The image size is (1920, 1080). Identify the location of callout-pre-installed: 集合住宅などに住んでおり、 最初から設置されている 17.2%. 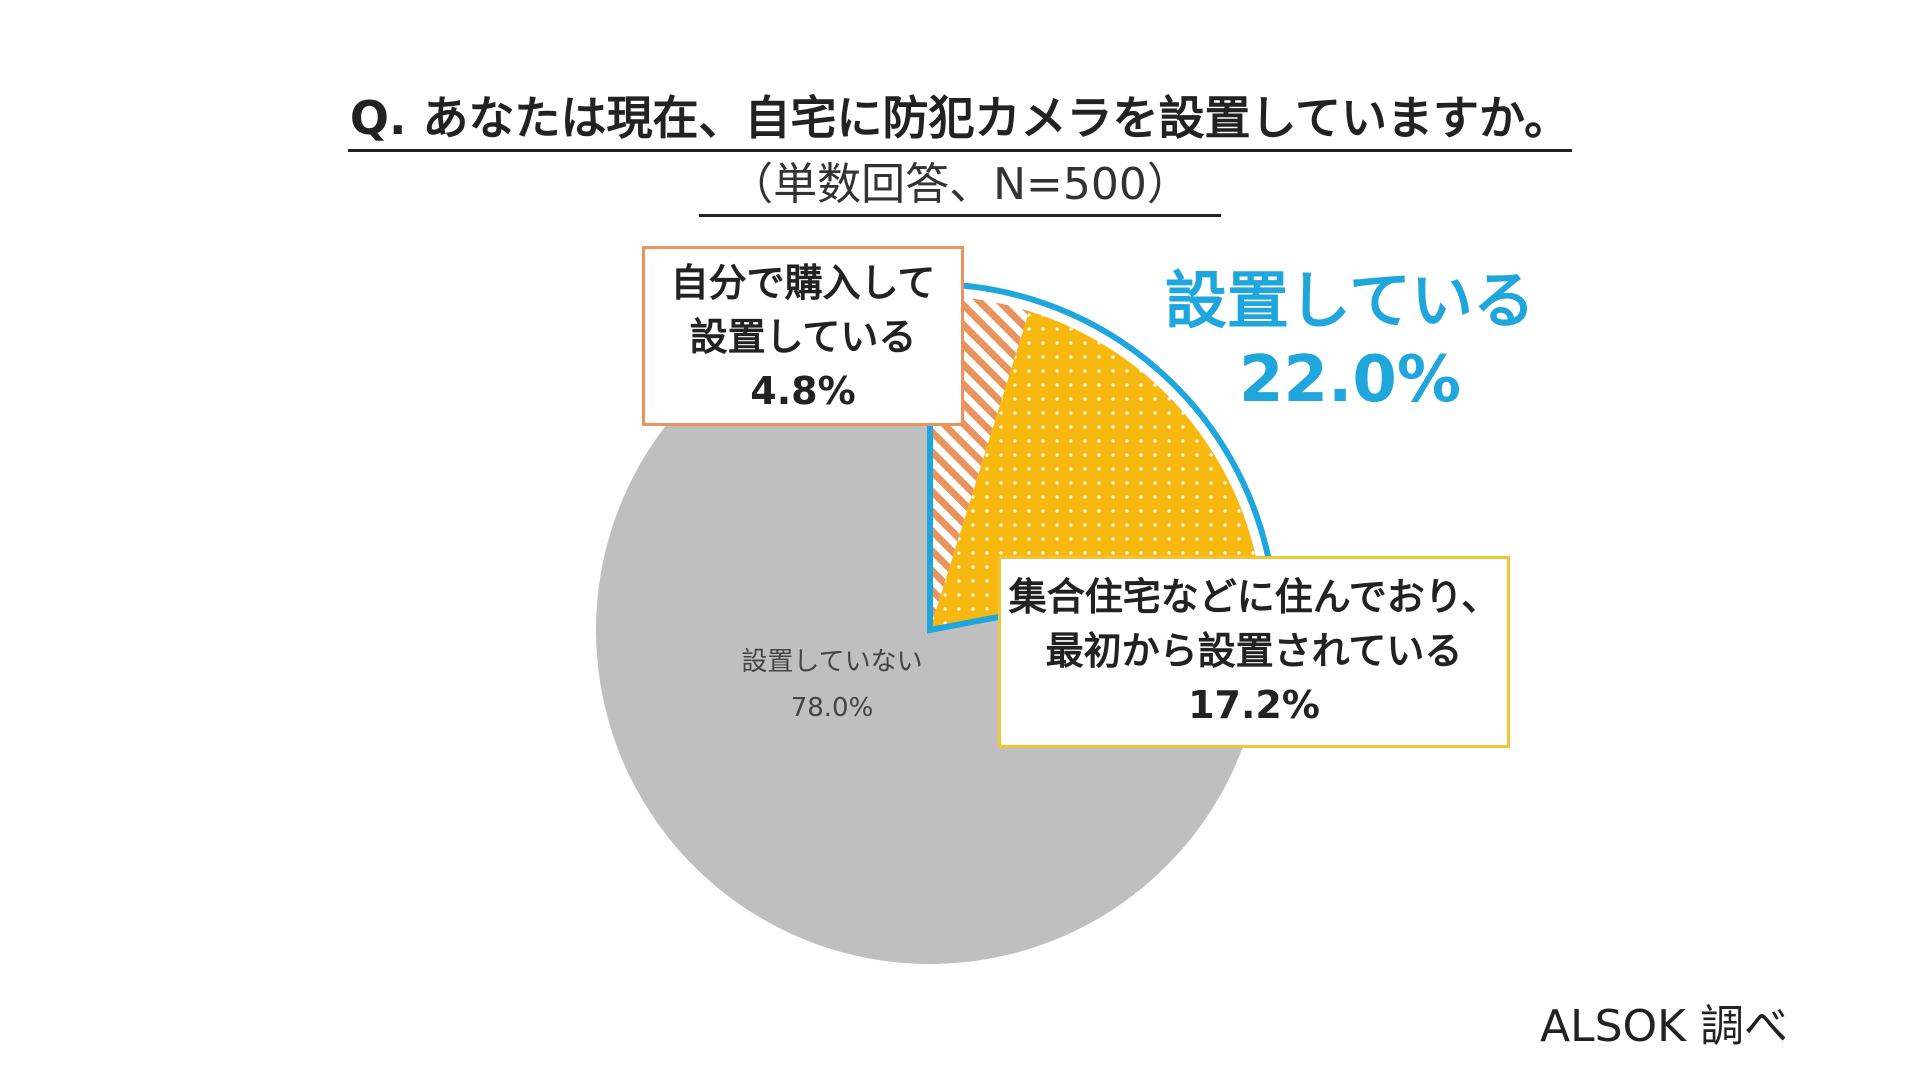
(1254, 652).